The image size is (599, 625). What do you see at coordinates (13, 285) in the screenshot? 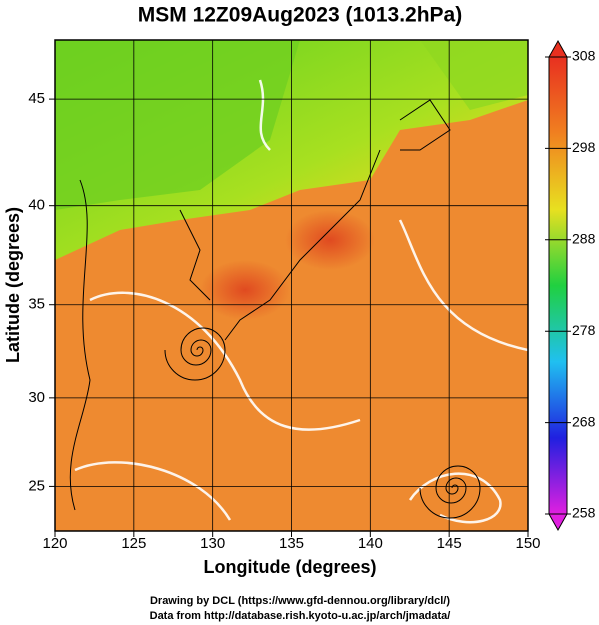
I see `y-axis-label: Latitude (degrees)` at bounding box center [13, 285].